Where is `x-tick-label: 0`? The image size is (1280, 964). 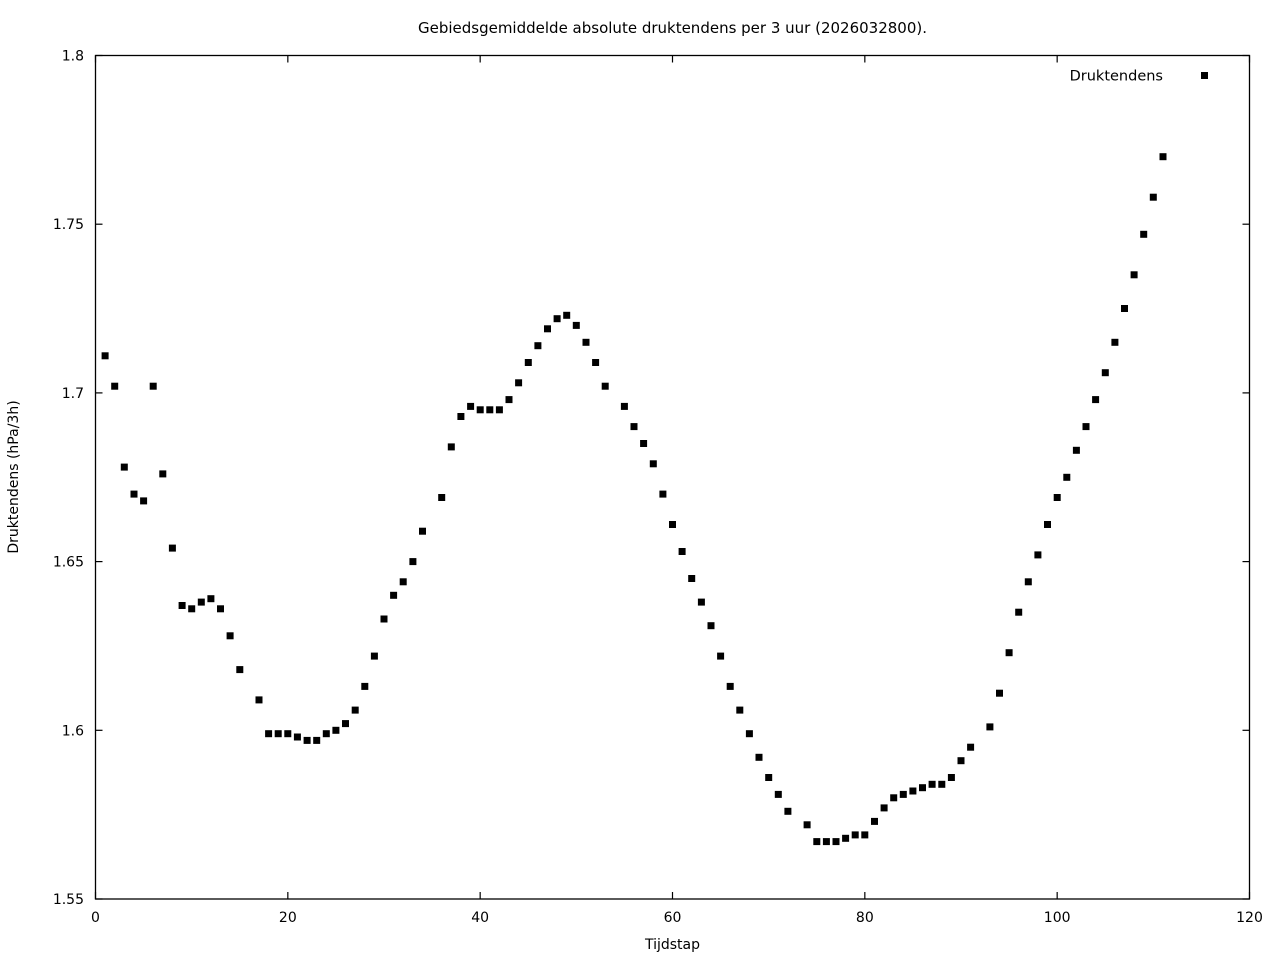
x-tick-label: 0 is located at coordinates (95, 918).